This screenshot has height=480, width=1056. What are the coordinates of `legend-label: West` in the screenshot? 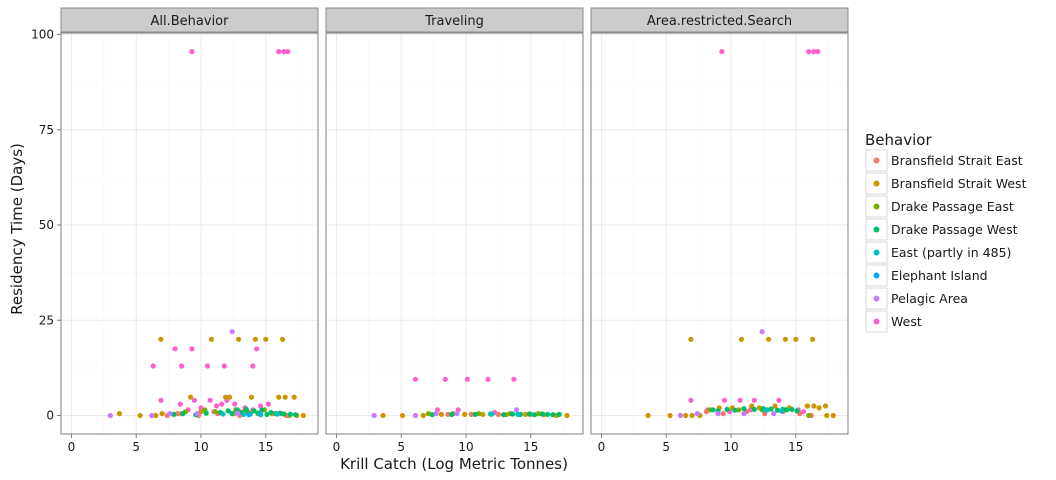 It's located at (906, 321).